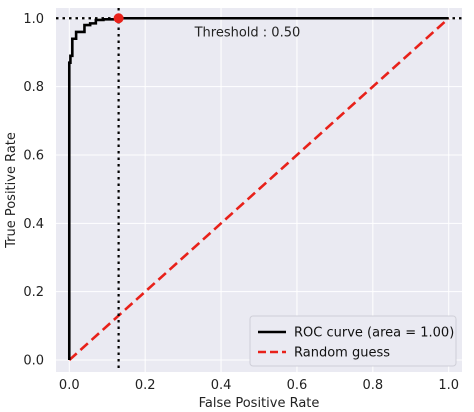 Image resolution: width=474 pixels, height=412 pixels. I want to click on x-tick-label: 0.2, so click(145, 385).